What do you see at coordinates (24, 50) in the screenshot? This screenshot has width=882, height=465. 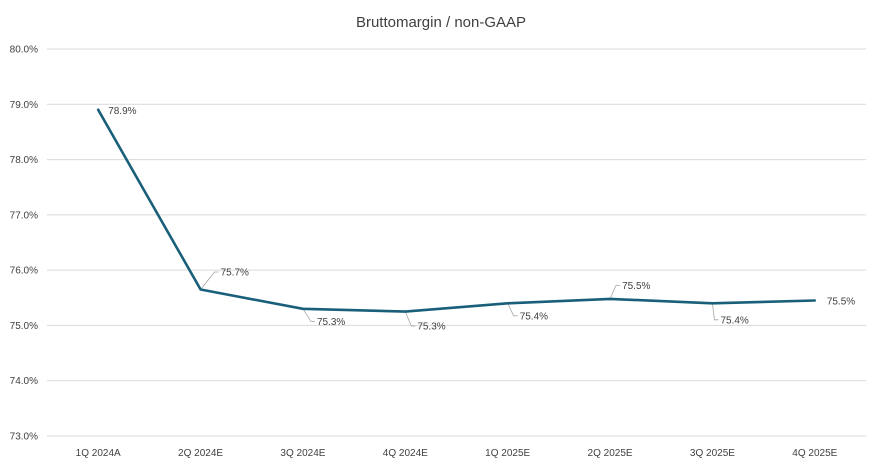 I see `y-tick-label: 80.0%` at bounding box center [24, 50].